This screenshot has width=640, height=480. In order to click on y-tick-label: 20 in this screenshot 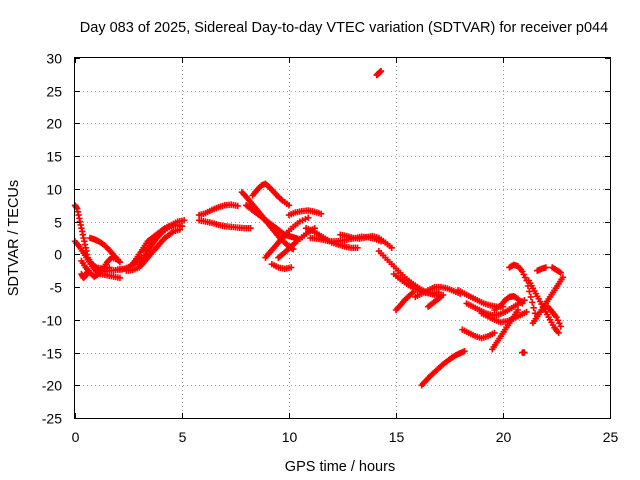, I will do `click(54, 124)`.